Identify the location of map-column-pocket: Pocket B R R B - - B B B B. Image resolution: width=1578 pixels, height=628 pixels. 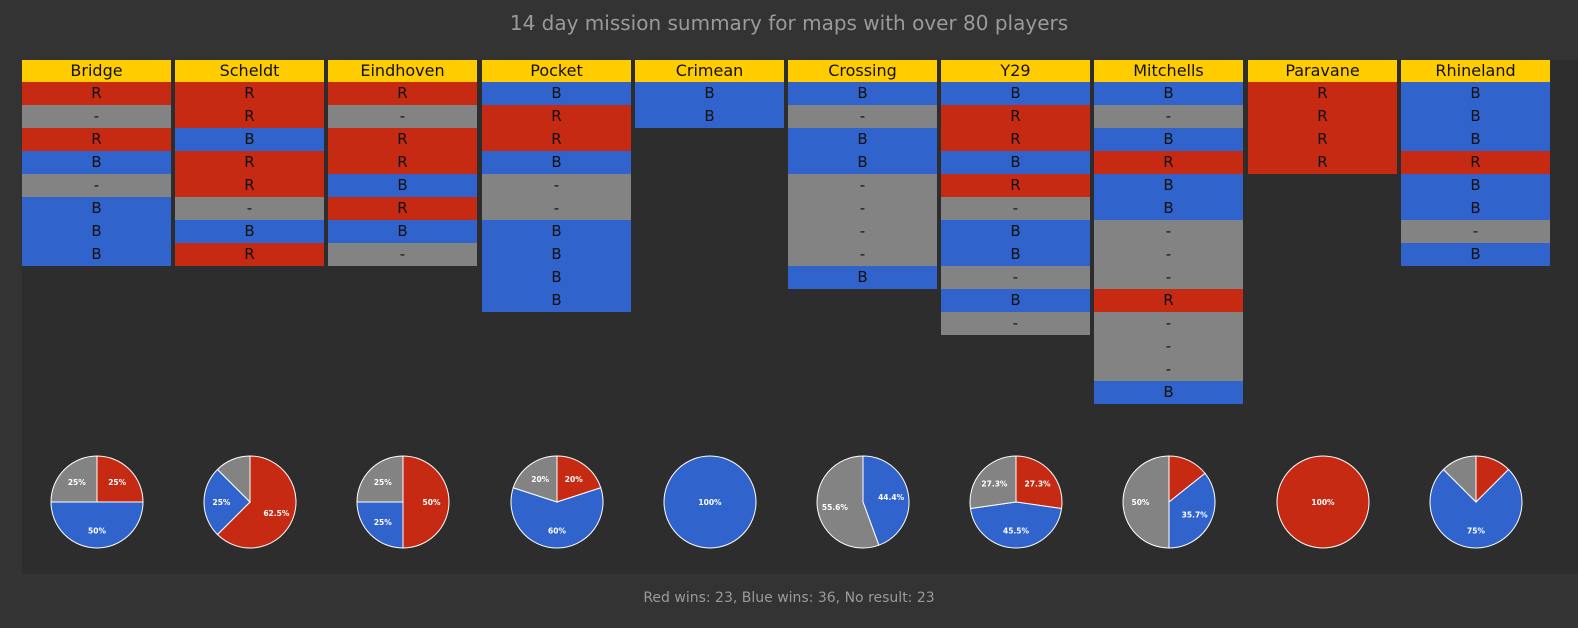
(556, 186).